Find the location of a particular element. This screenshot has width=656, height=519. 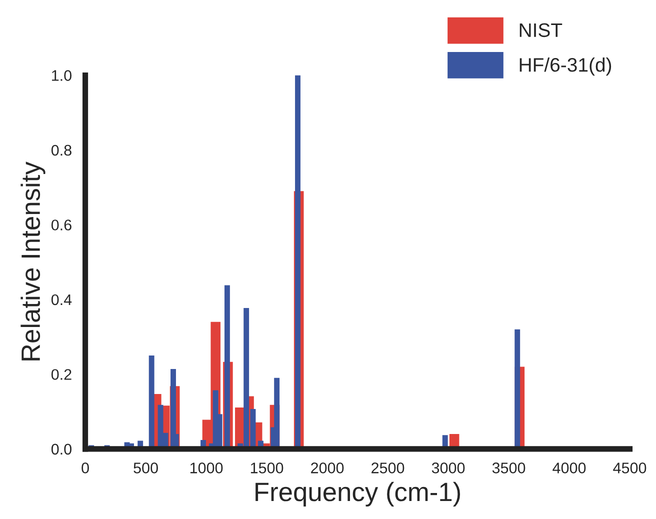

y-tick-label: 0.6 is located at coordinates (61, 225).